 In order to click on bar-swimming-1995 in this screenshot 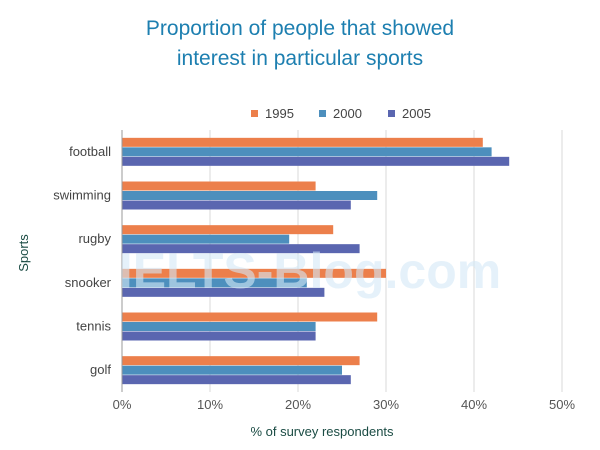, I will do `click(219, 186)`.